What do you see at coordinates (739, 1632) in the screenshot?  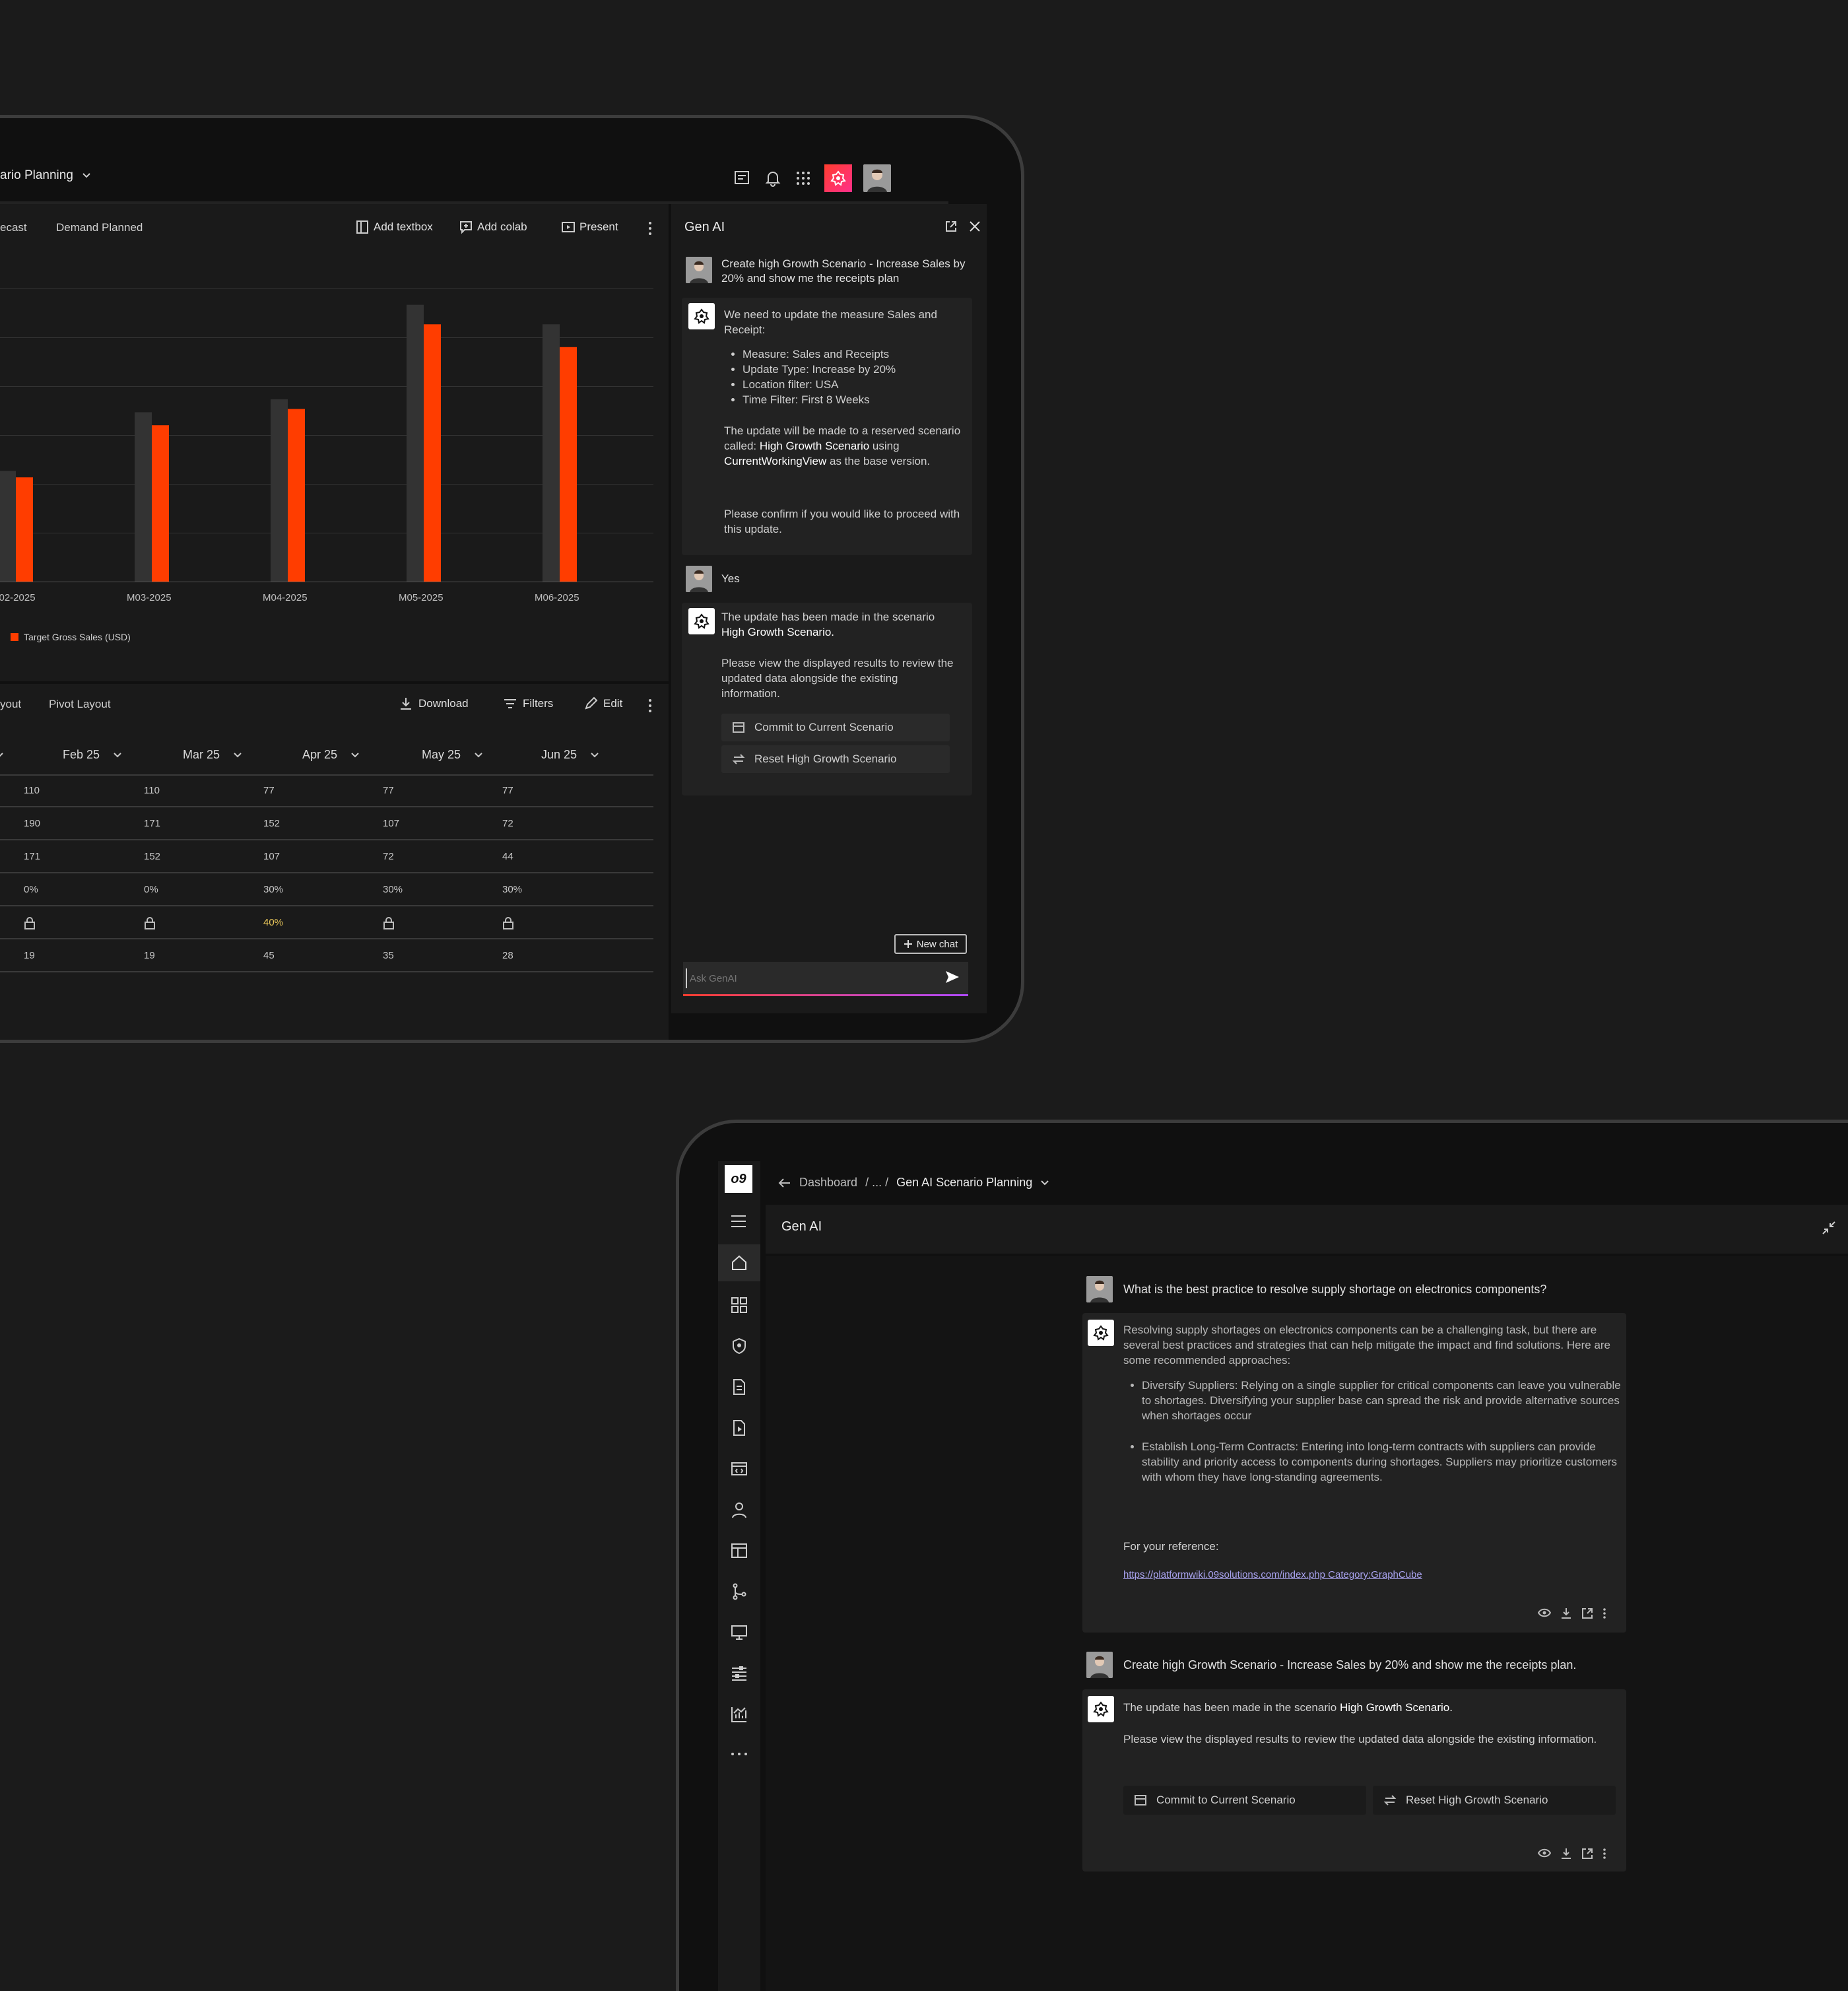 I see `monitor-icon` at bounding box center [739, 1632].